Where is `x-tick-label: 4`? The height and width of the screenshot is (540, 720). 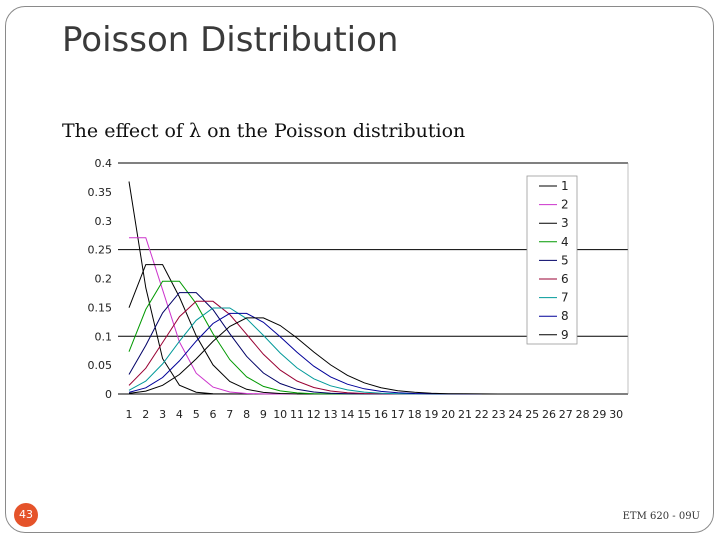 x-tick-label: 4 is located at coordinates (179, 414).